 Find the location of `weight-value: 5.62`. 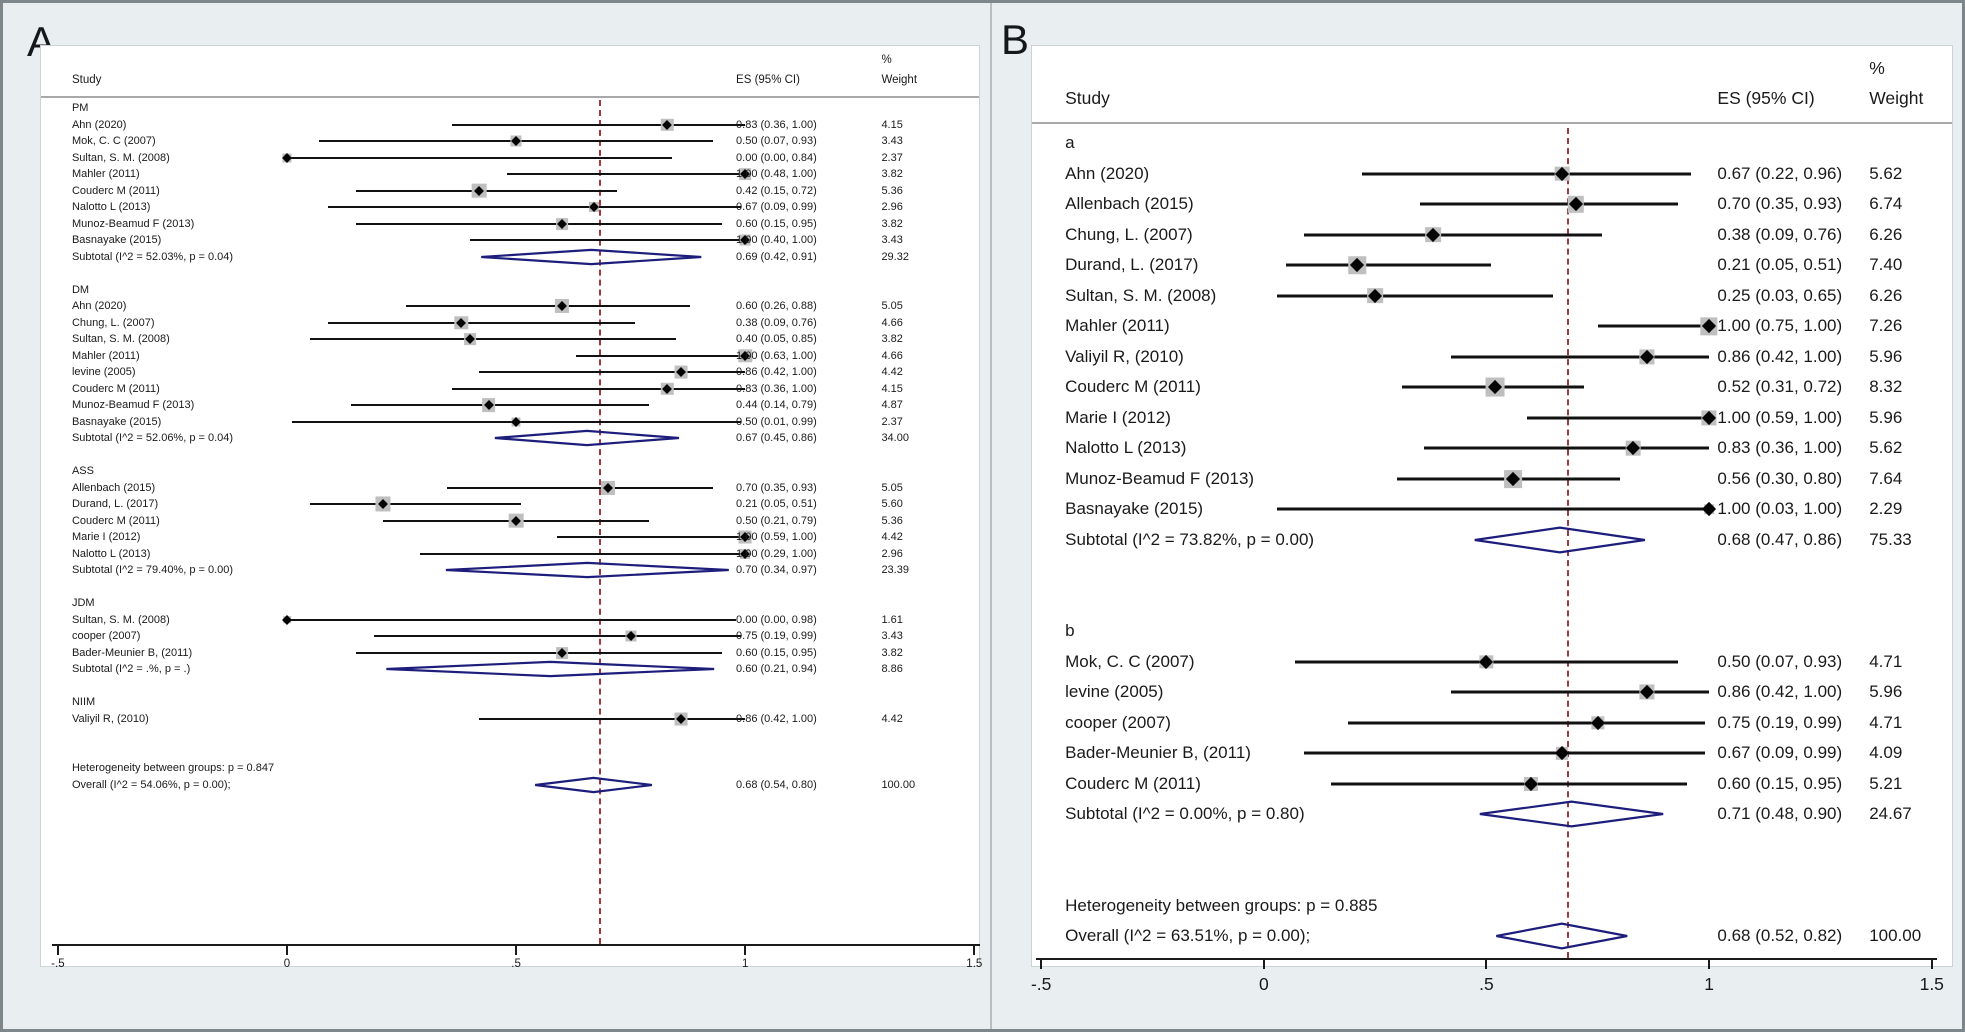

weight-value: 5.62 is located at coordinates (1886, 173).